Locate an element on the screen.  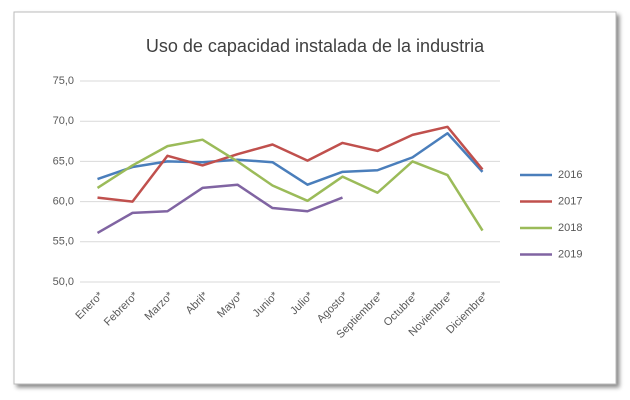
y-tick-label: 65,0 is located at coordinates (63, 161).